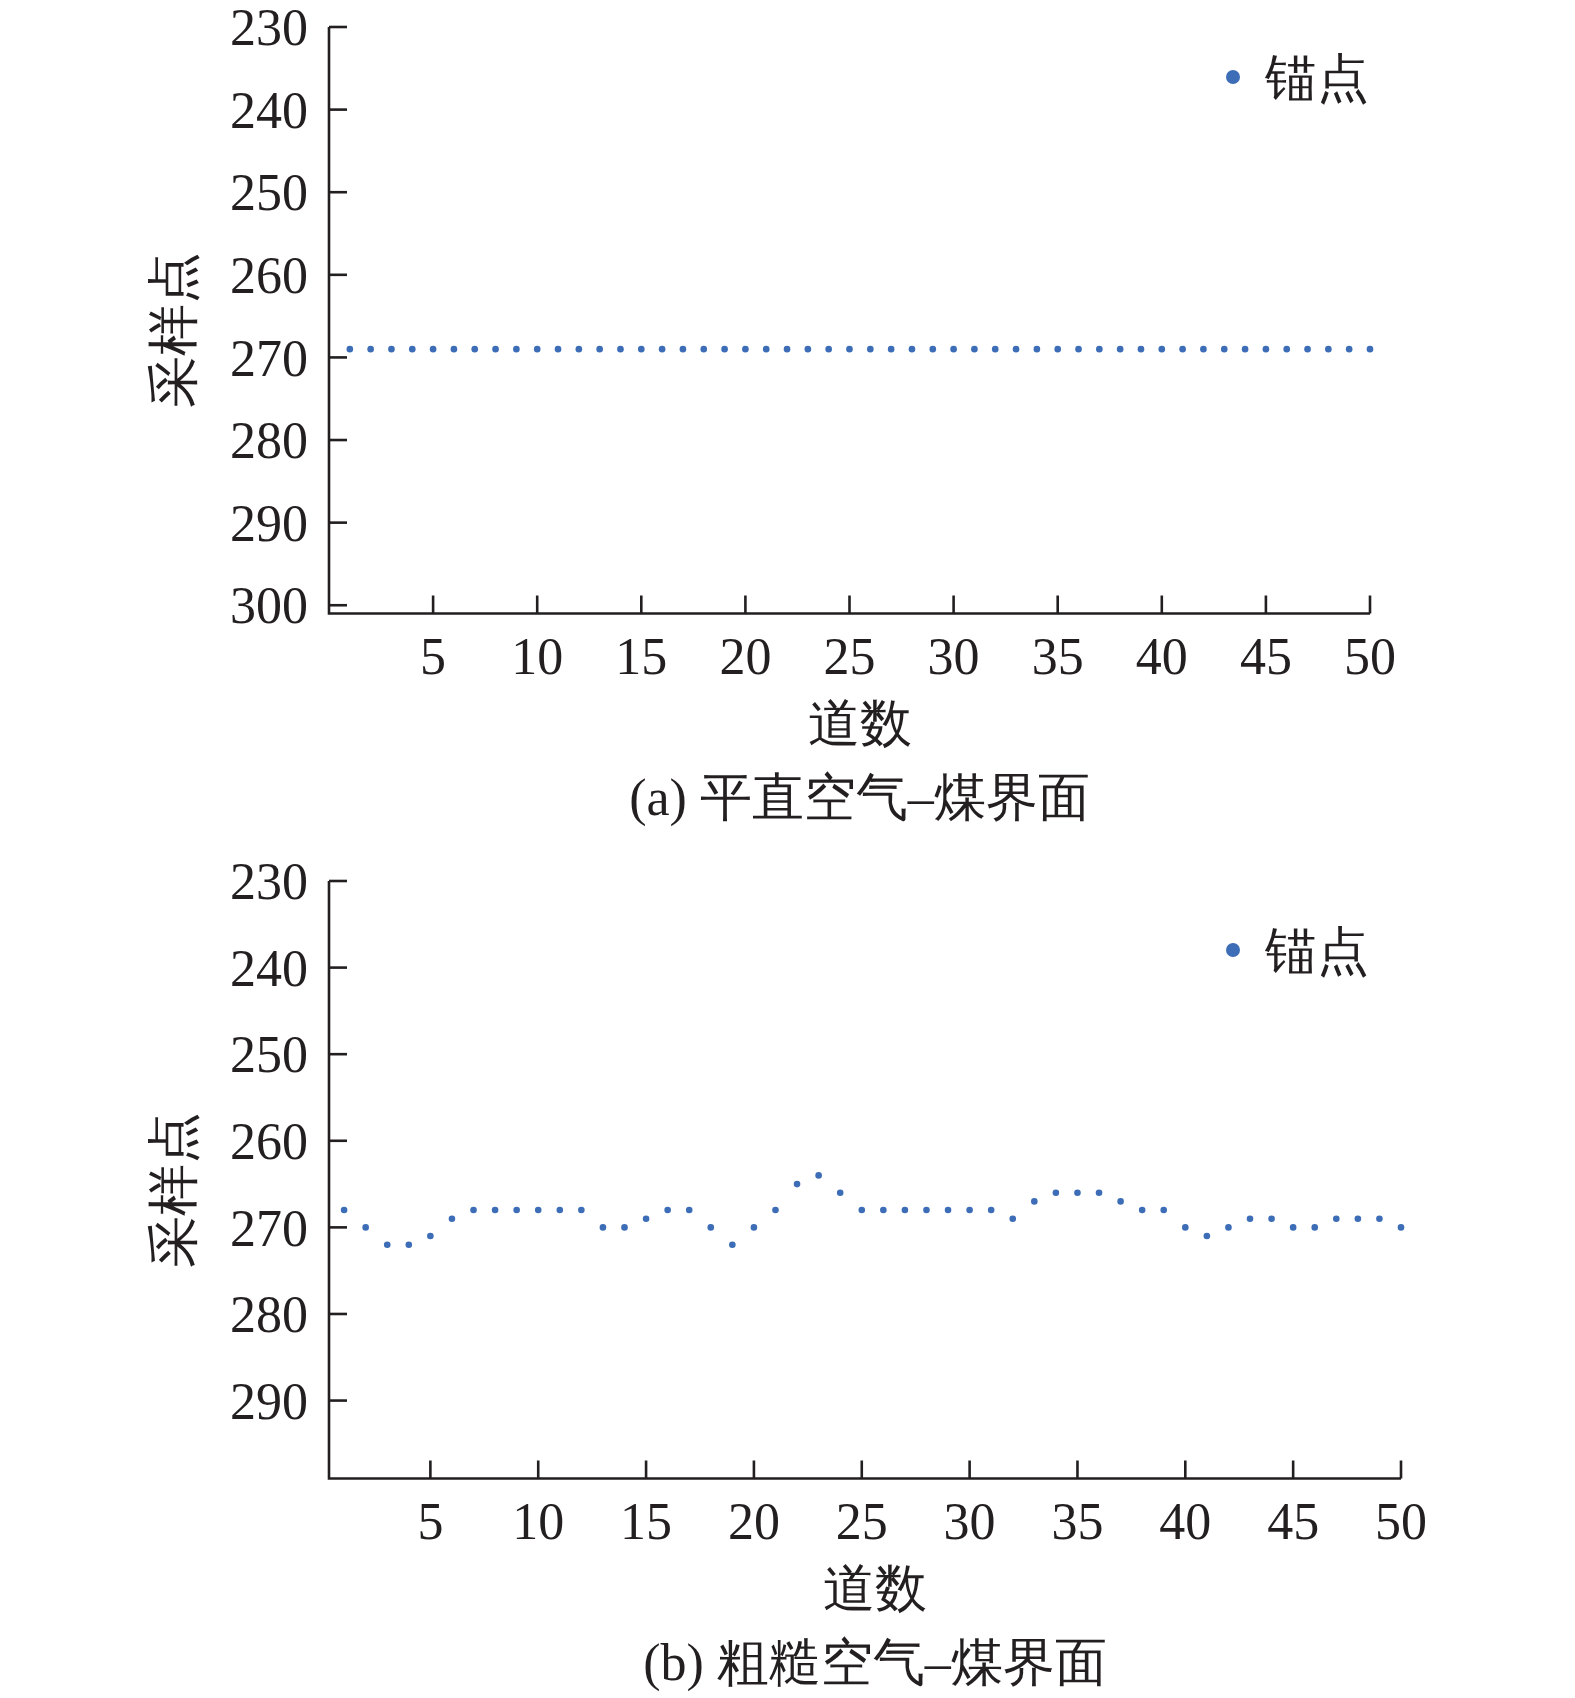  What do you see at coordinates (875, 1662) in the screenshot?
I see `title: (b) 粗糙空气–煤界面` at bounding box center [875, 1662].